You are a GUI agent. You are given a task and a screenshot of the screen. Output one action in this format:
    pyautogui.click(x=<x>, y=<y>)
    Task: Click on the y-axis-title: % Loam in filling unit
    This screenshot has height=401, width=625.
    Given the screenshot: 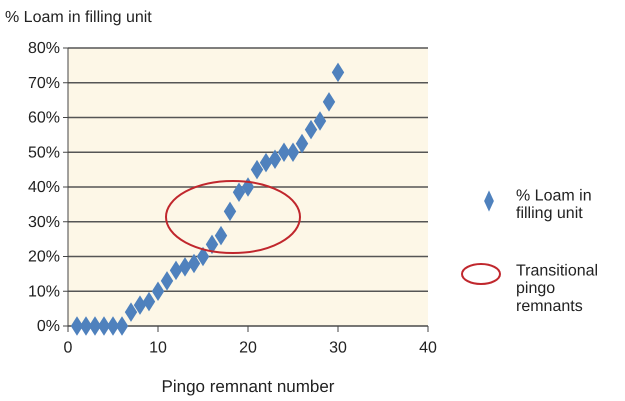 What is the action you would take?
    pyautogui.click(x=78, y=17)
    